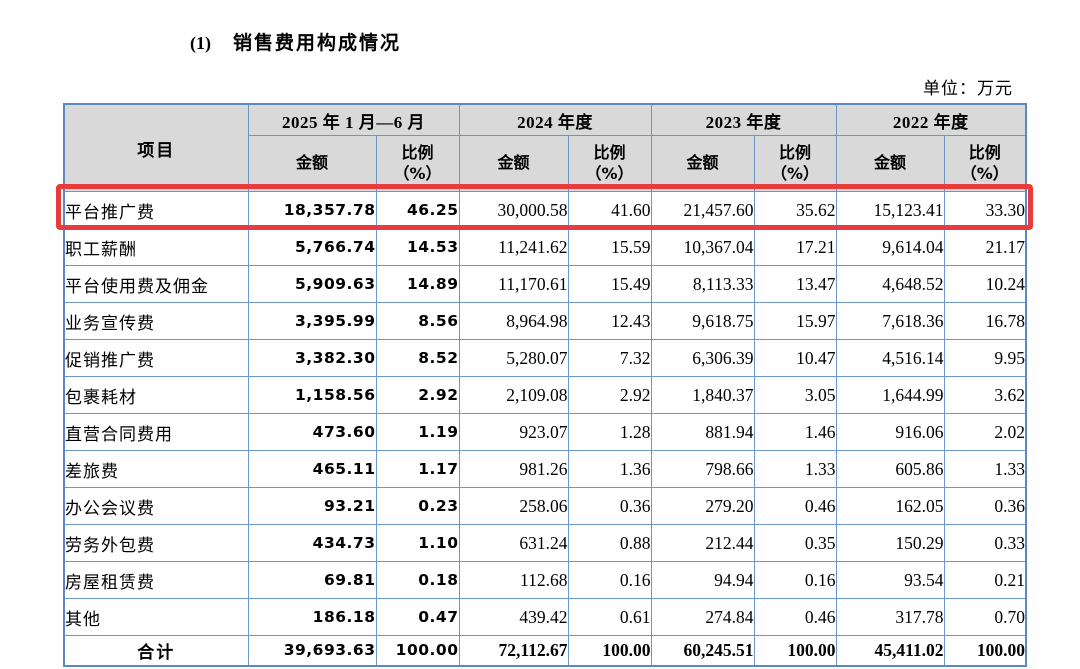 The width and height of the screenshot is (1080, 669). Describe the element at coordinates (513, 506) in the screenshot. I see `value-cell: 258.06` at that location.